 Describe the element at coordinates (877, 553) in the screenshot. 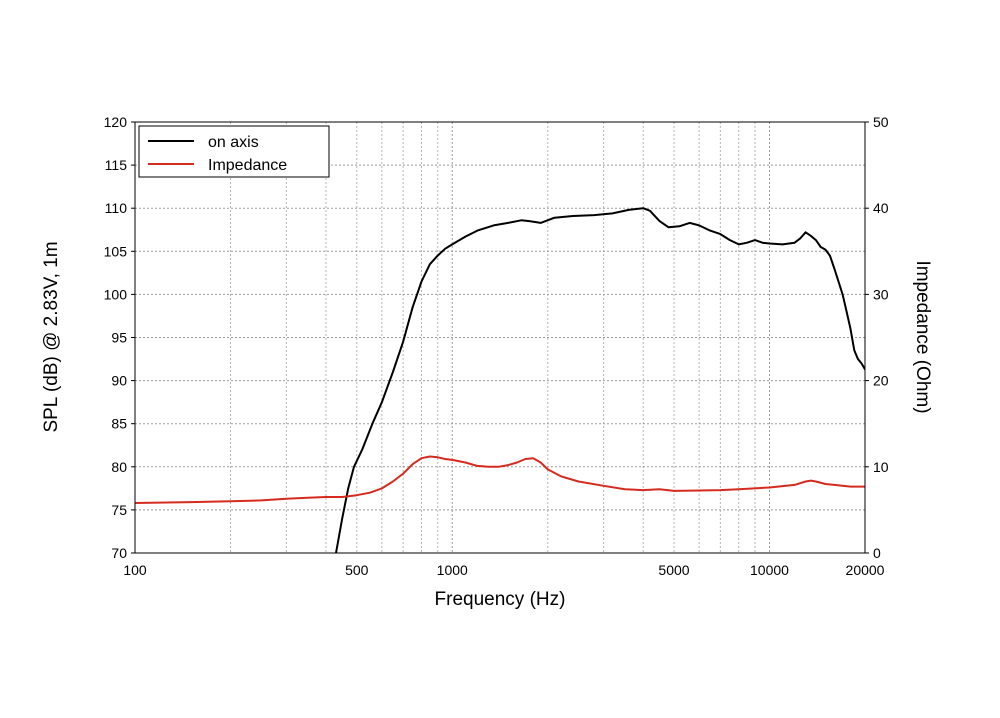

I see `y2-tick-label: 0` at that location.